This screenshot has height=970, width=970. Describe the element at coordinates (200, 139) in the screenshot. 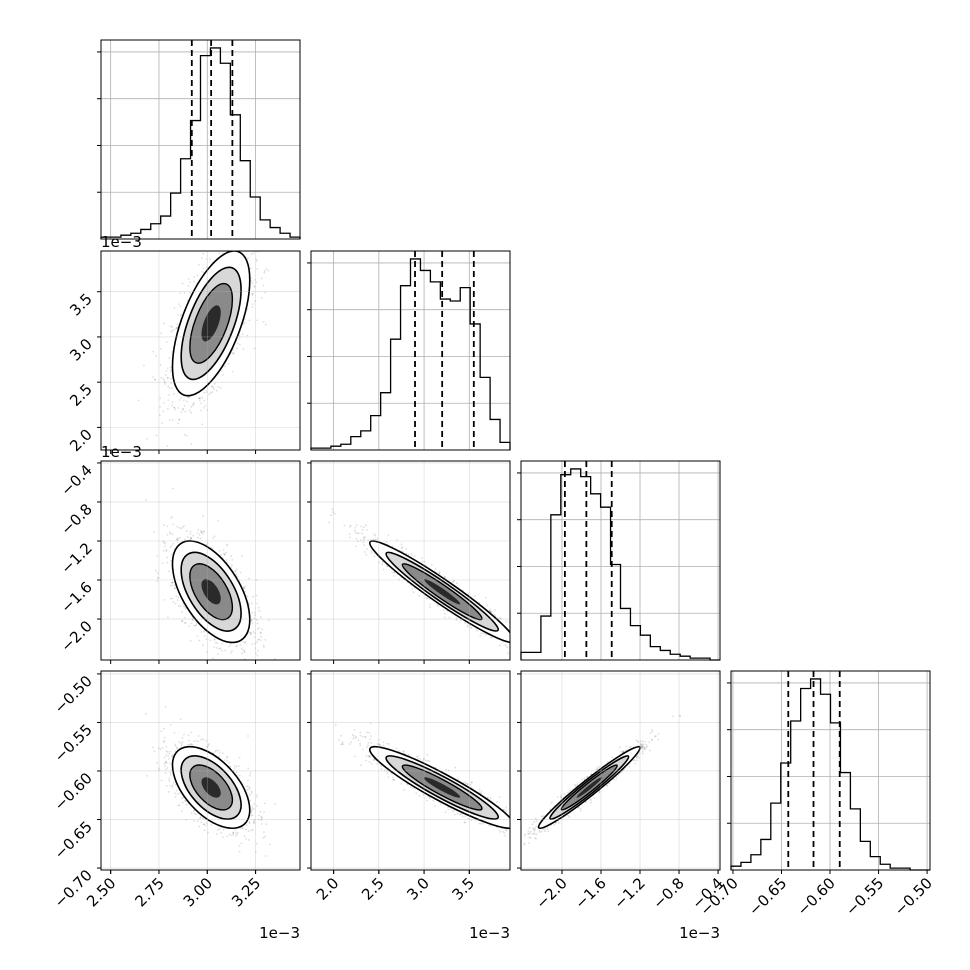

I see `axes-frame` at that location.